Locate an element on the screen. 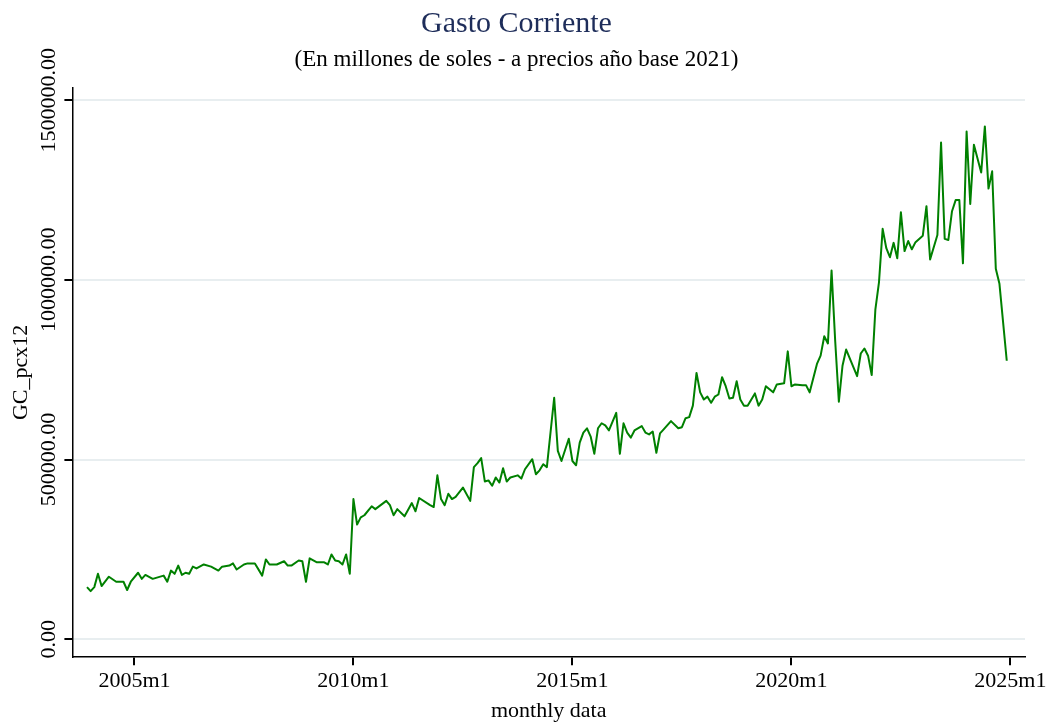 This screenshot has height=724, width=1053. chart-subtitle: (En millones de soles - a precios año base 2021) is located at coordinates (516, 58).